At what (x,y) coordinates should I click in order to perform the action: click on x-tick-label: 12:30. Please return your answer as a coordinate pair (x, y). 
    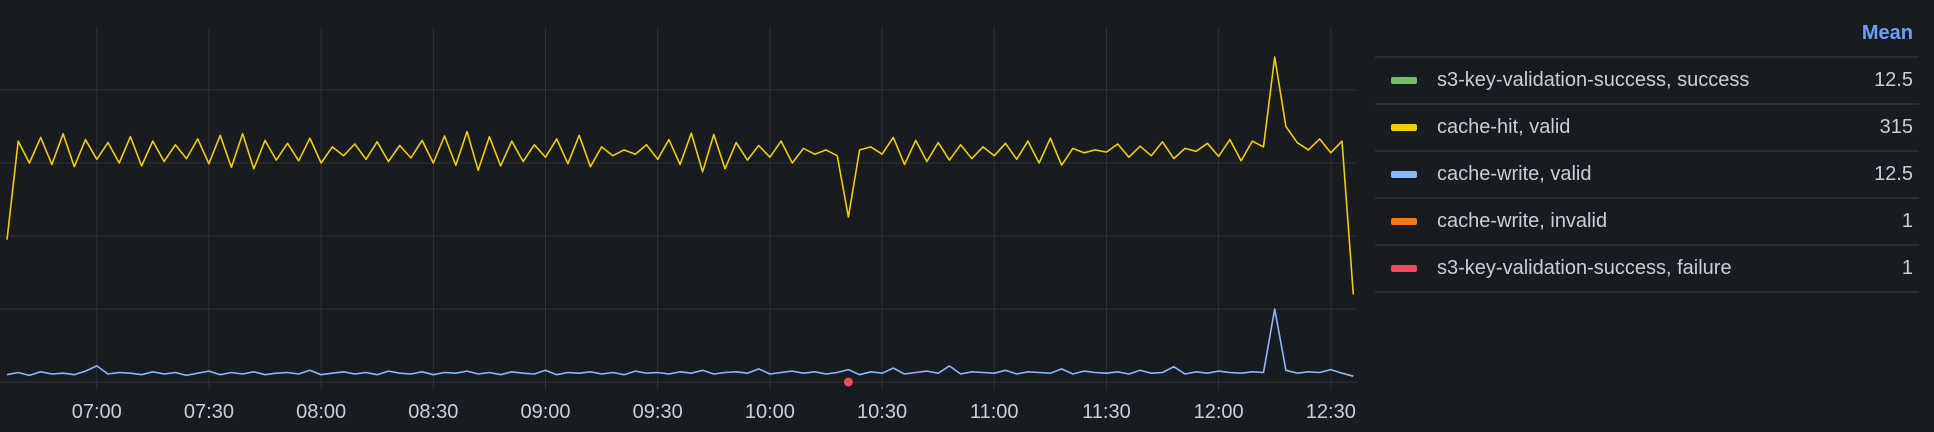
    Looking at the image, I should click on (1331, 412).